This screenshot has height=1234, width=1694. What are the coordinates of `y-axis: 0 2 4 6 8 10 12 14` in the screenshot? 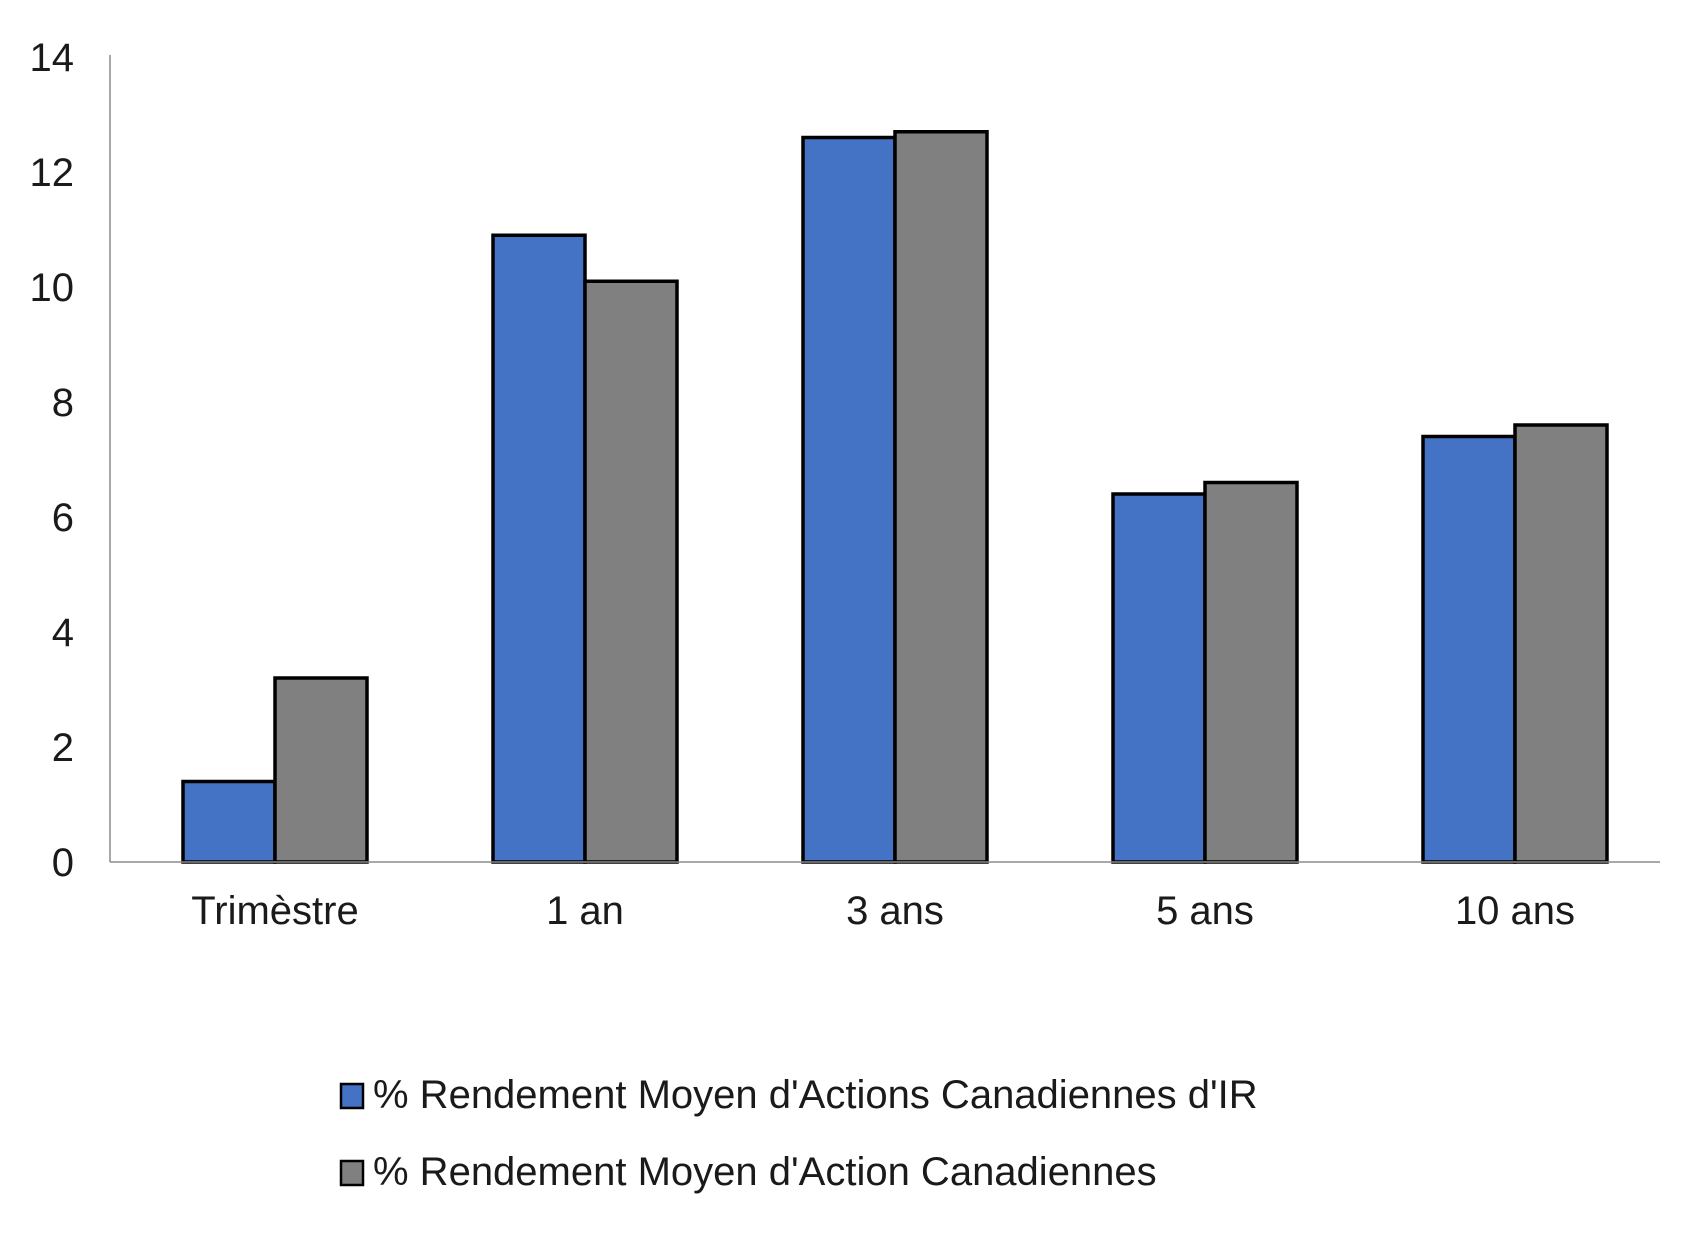 It's located at (70, 460).